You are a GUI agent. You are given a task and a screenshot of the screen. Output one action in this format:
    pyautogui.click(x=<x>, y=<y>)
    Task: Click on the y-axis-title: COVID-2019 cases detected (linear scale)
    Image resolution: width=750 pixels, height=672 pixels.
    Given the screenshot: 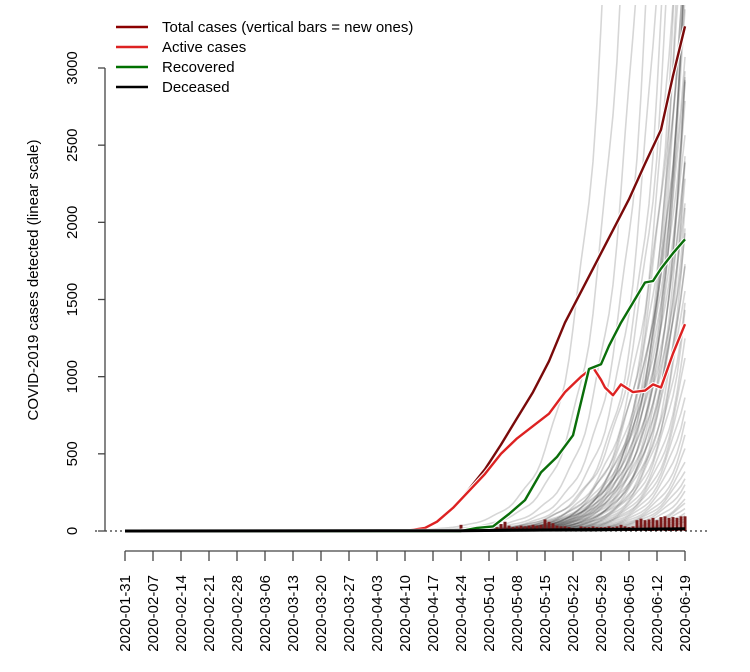 What is the action you would take?
    pyautogui.click(x=33, y=280)
    